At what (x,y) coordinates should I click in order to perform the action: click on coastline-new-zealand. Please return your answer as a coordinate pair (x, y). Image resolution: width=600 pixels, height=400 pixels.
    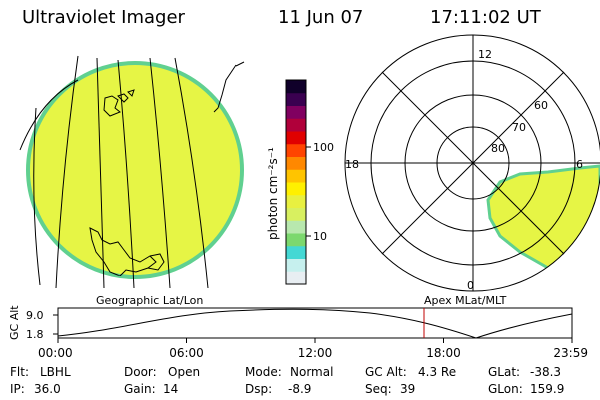
    Looking at the image, I should click on (123, 252).